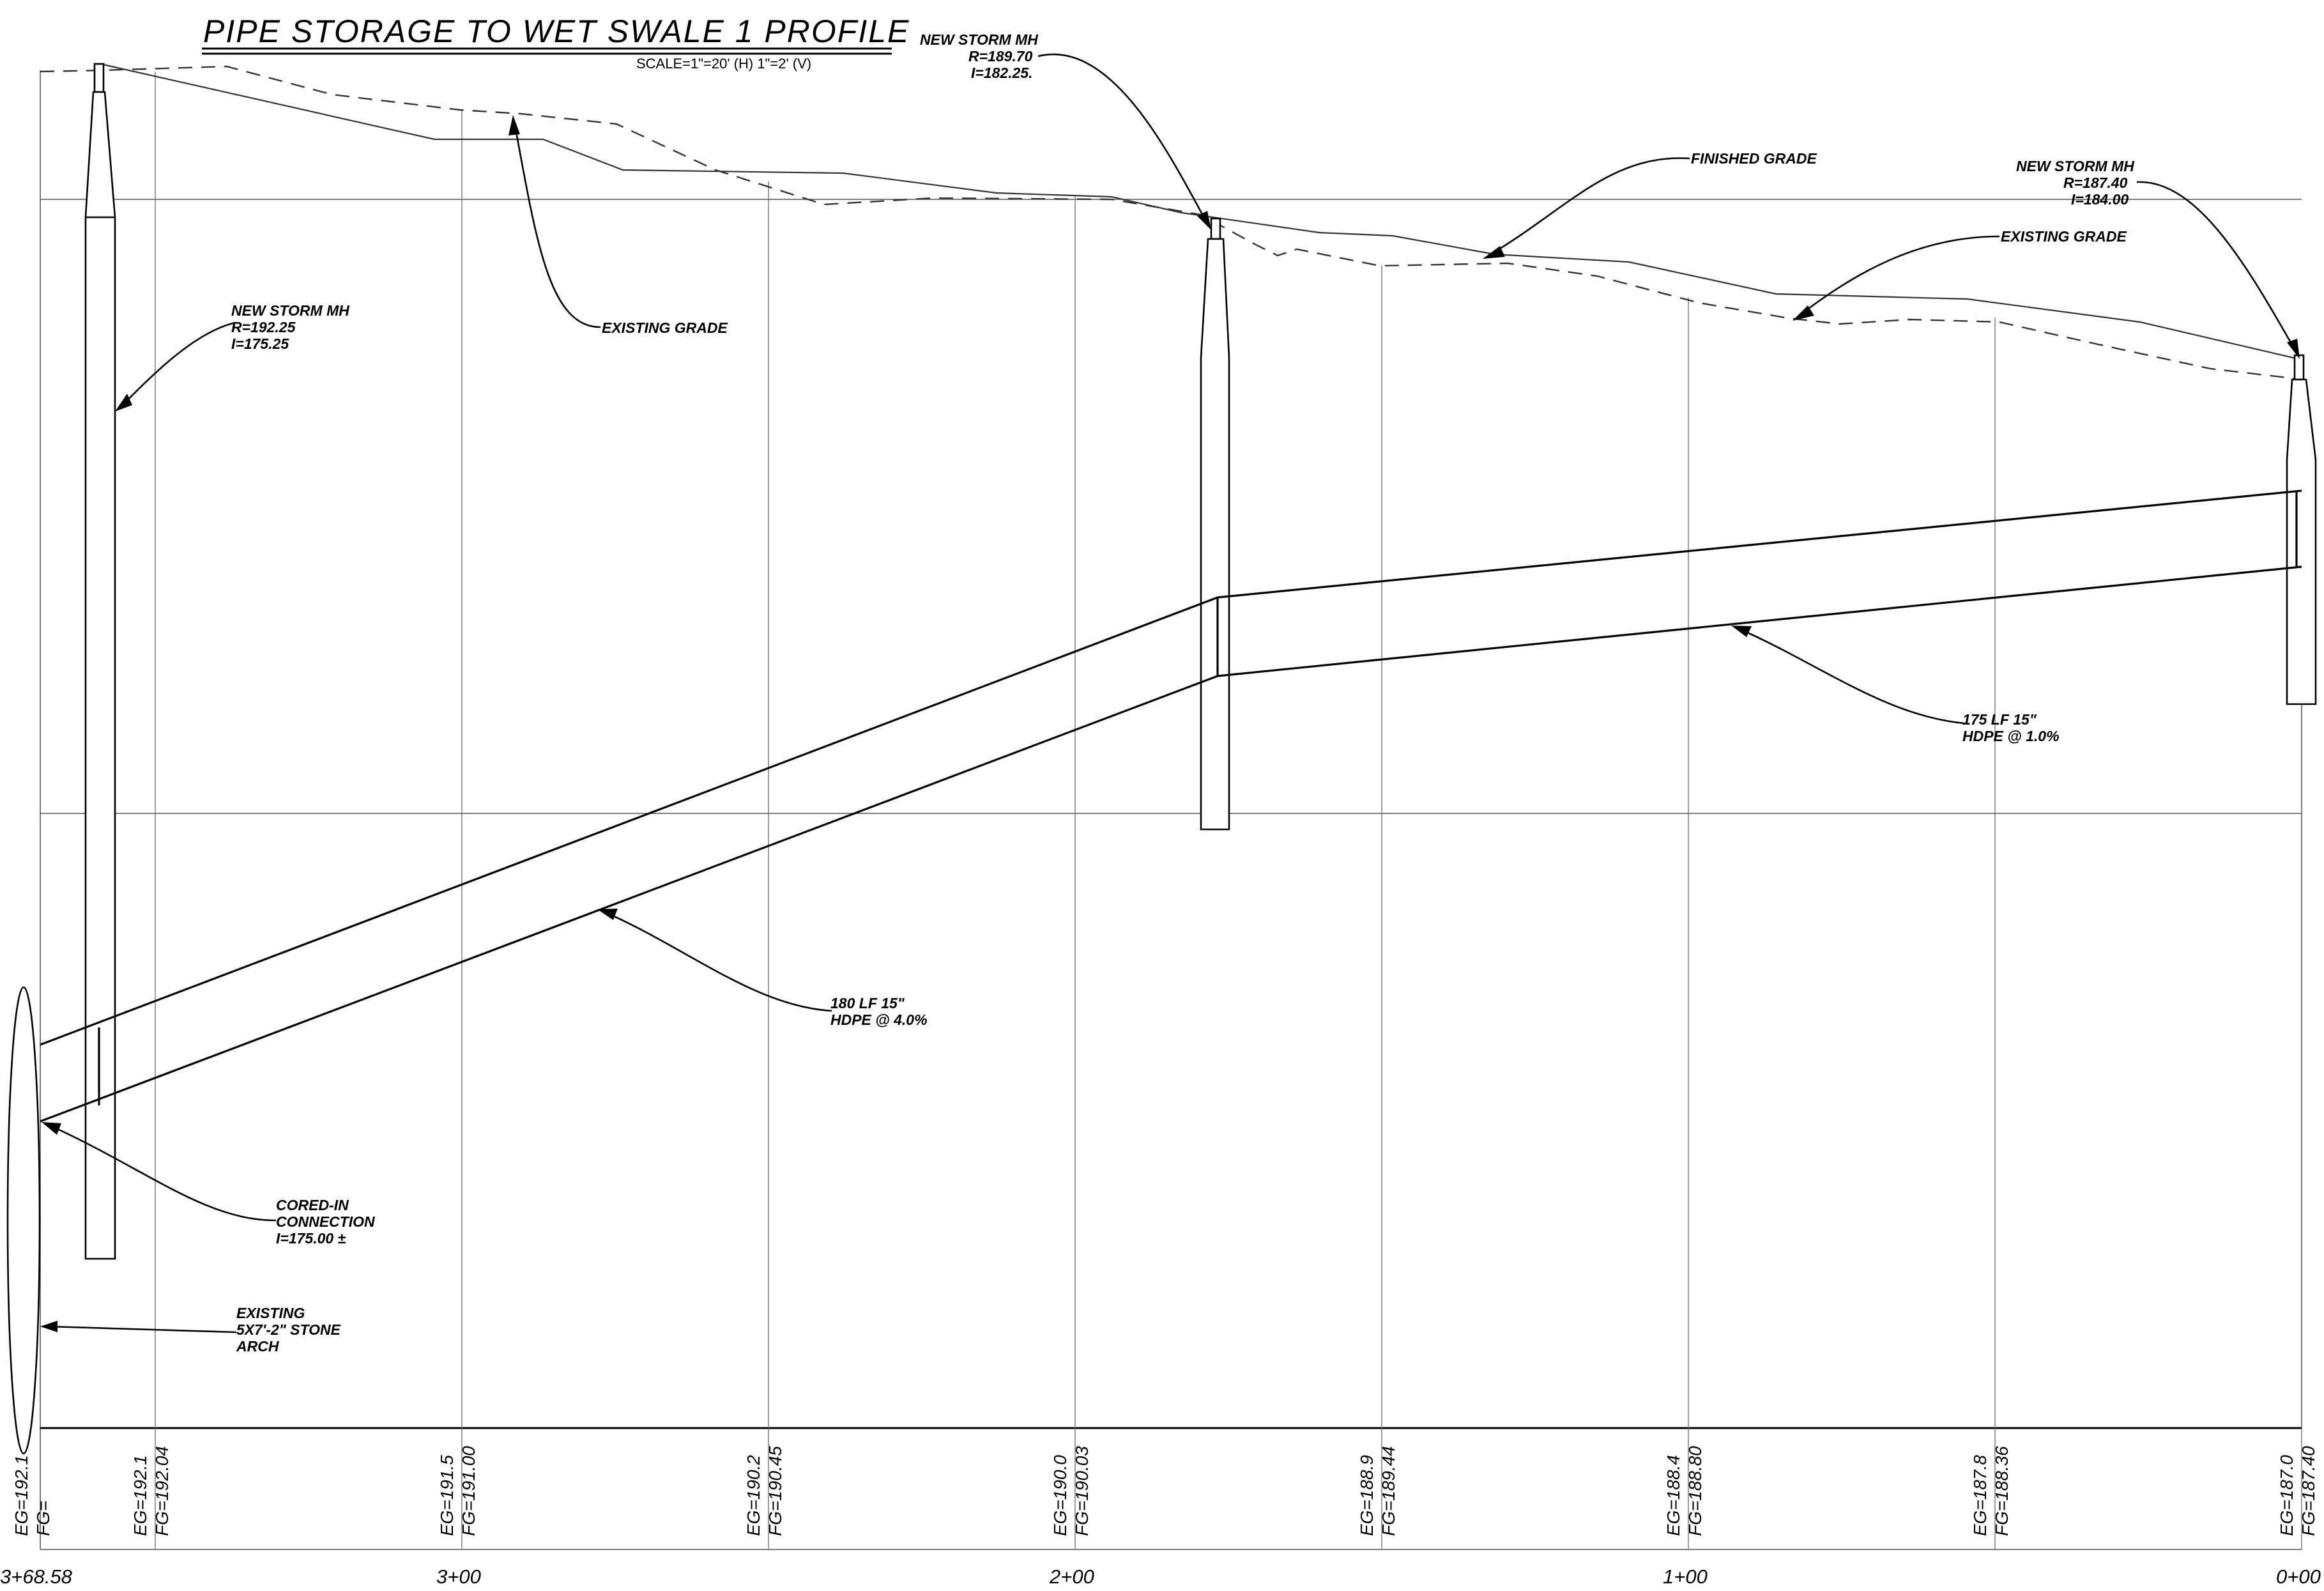  What do you see at coordinates (1803, 313) in the screenshot?
I see `arrow-existing-grade-right` at bounding box center [1803, 313].